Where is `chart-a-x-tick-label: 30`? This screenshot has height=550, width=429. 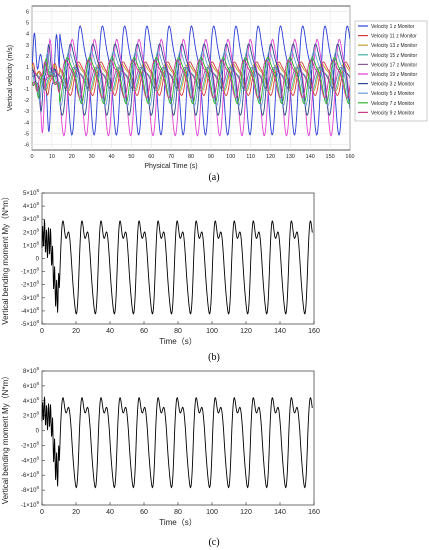
chart-a-x-tick-label: 30 is located at coordinates (92, 157).